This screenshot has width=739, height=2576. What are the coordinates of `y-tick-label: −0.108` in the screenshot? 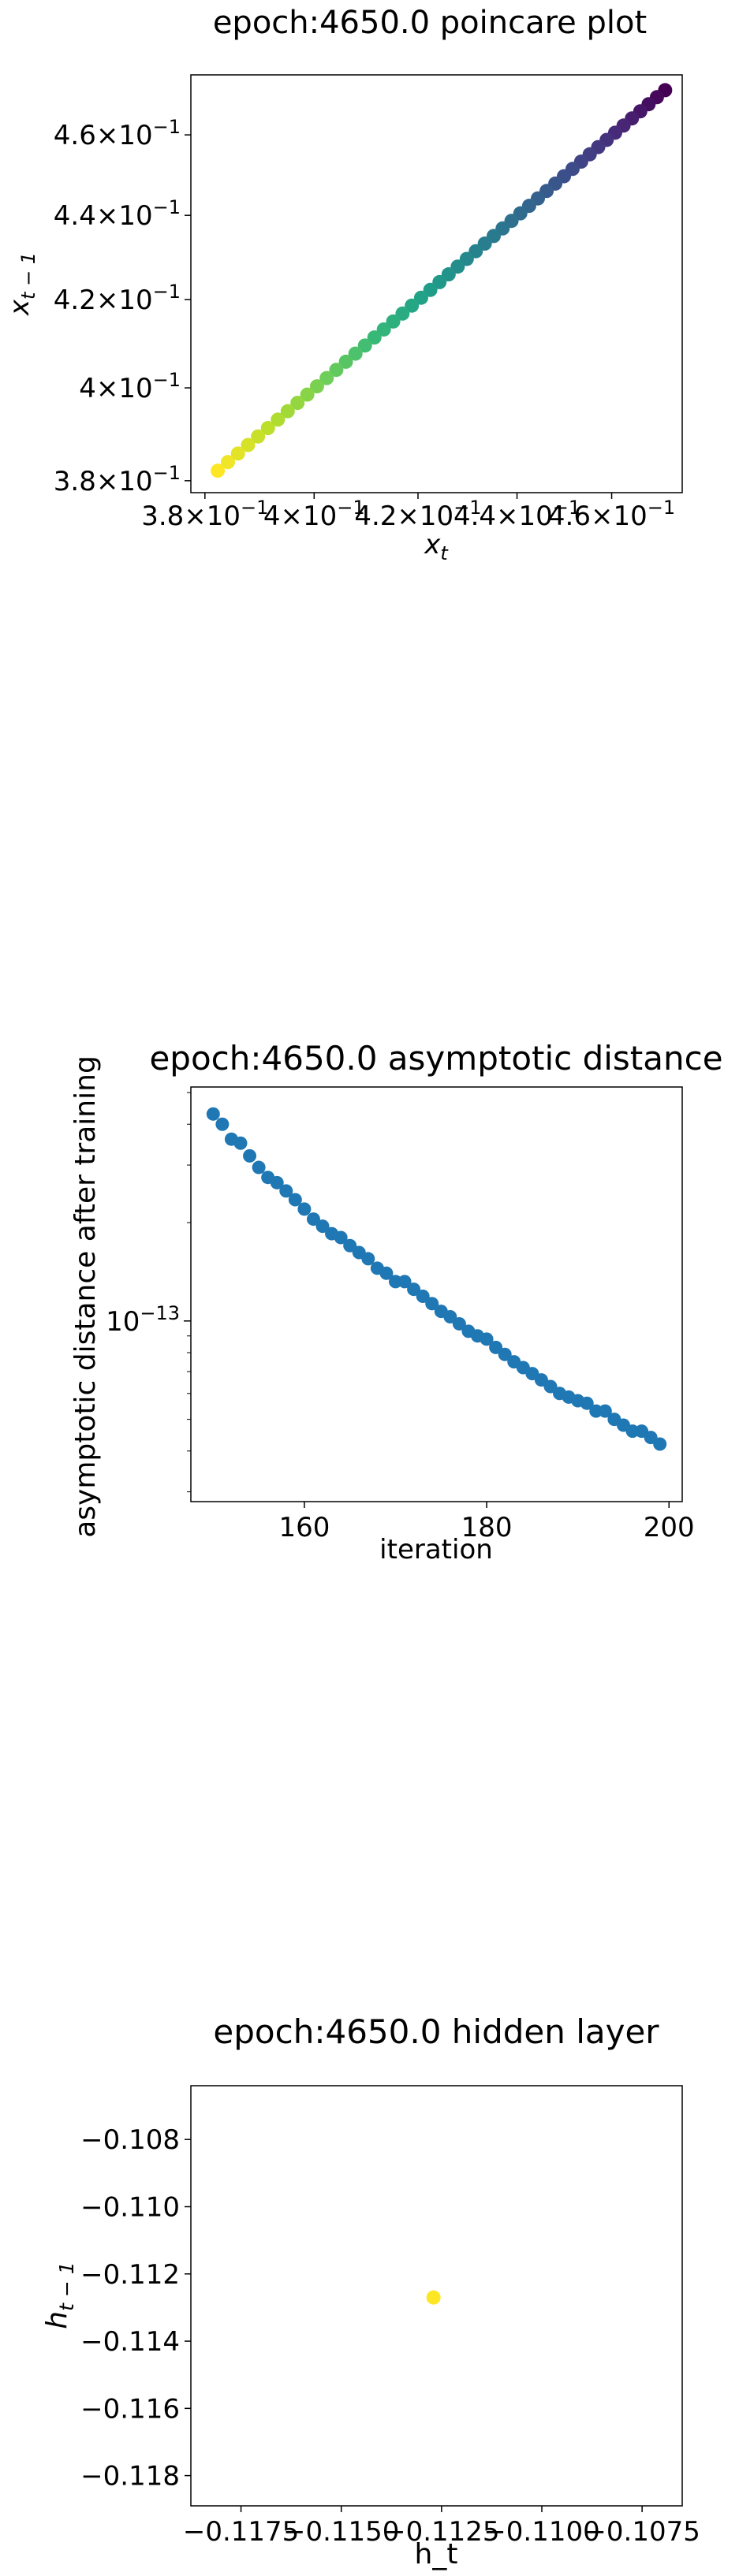 It's located at (130, 2140).